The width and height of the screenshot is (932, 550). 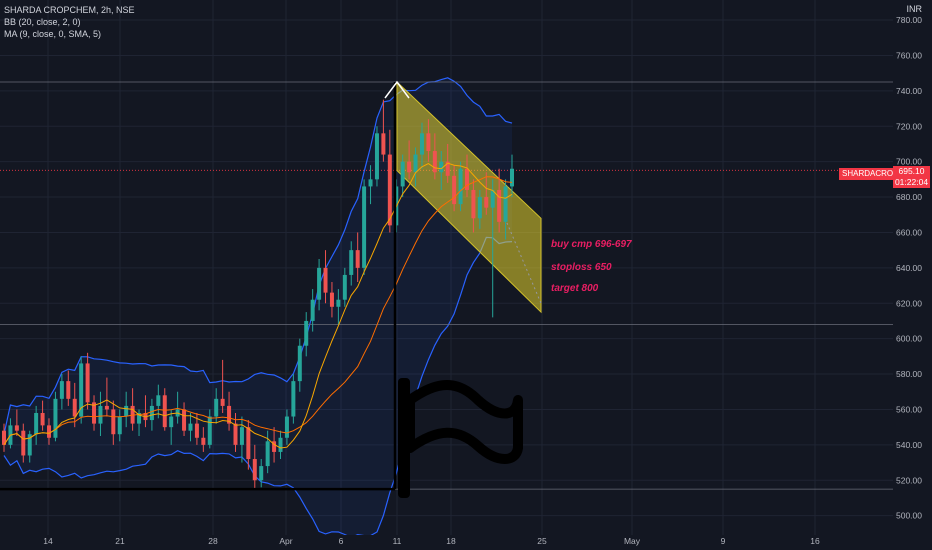 I want to click on time-tick-label: 28, so click(x=213, y=541).